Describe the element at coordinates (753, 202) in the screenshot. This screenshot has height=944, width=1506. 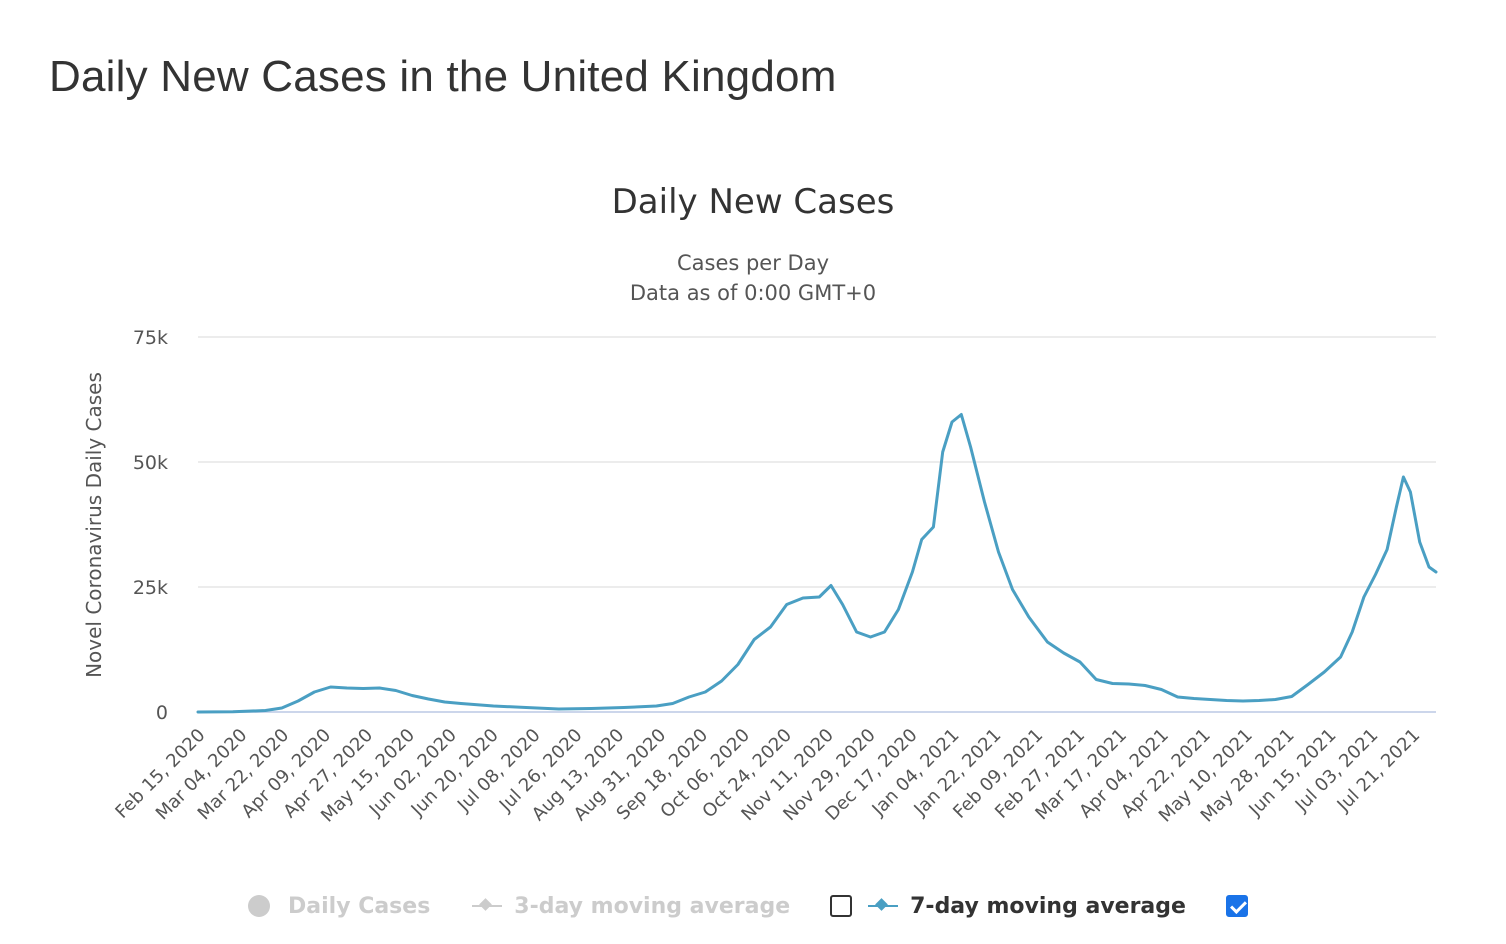
I see `chart-title: Daily New Cases` at that location.